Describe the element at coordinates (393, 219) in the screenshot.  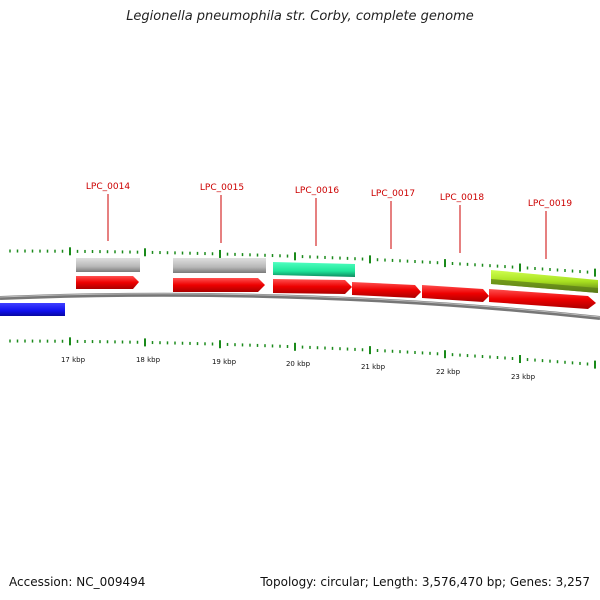
I see `gene-label-lpc-0017: LPC_0017` at that location.